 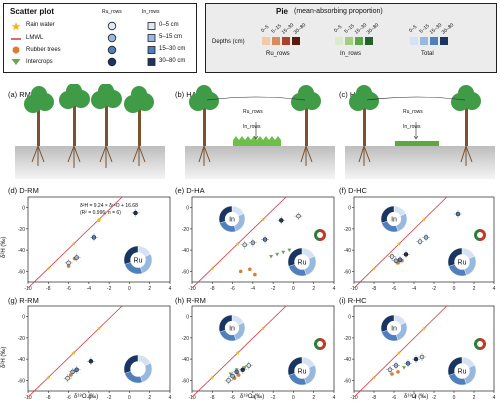 What do you see at coordinates (350, 94) in the screenshot?
I see `scene-label-c: (c) HC` at bounding box center [350, 94].